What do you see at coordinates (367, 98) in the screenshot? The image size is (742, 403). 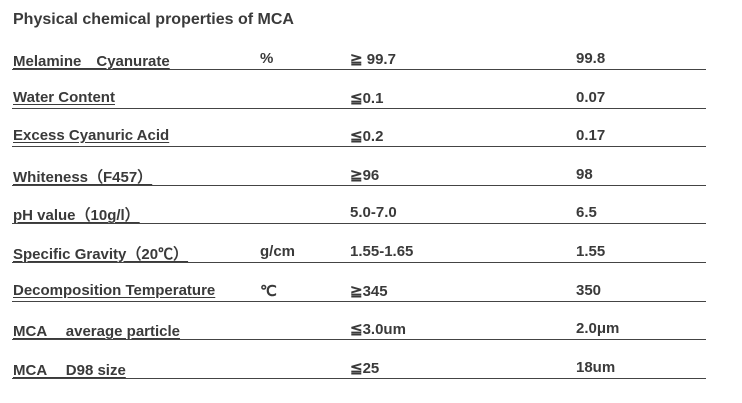 I see `property-spec: ≦0.1` at bounding box center [367, 98].